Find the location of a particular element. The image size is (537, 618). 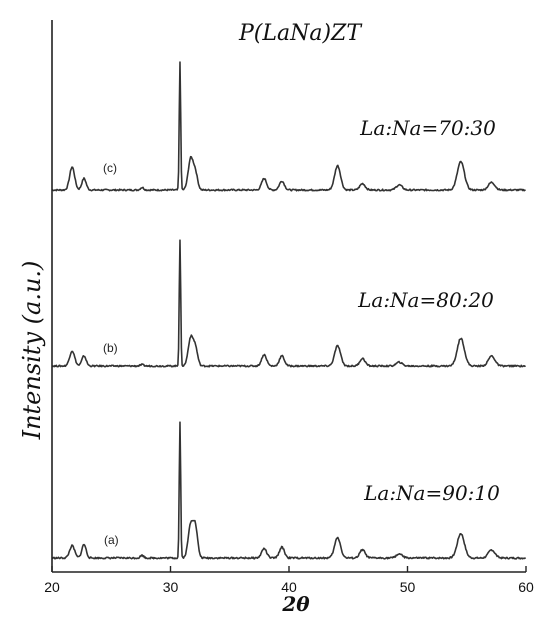

y-axis-label: Intensity (a.u.) is located at coordinates (32, 351).